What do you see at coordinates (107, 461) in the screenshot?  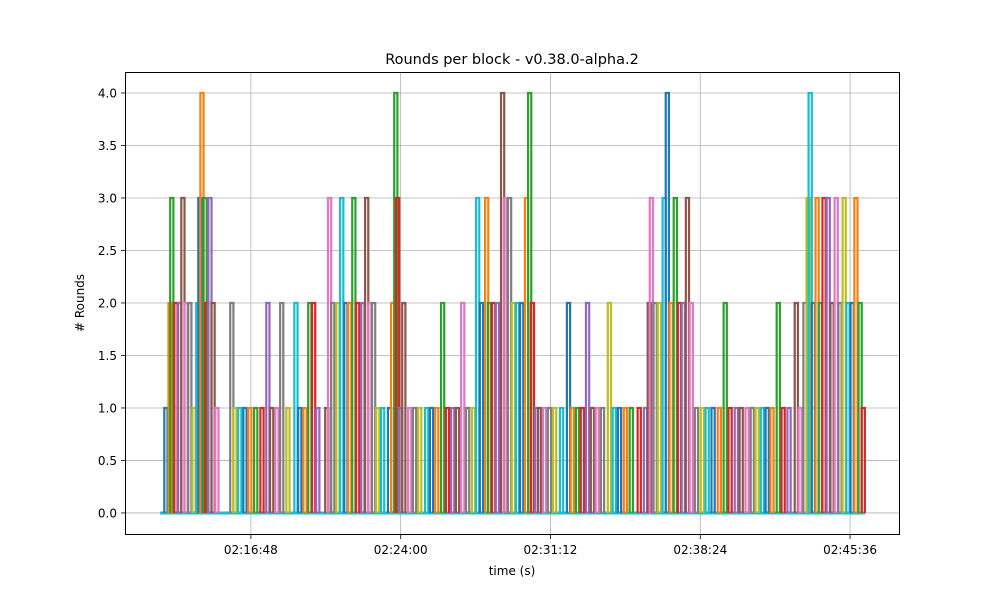 I see `y-tick-label: 0.5` at bounding box center [107, 461].